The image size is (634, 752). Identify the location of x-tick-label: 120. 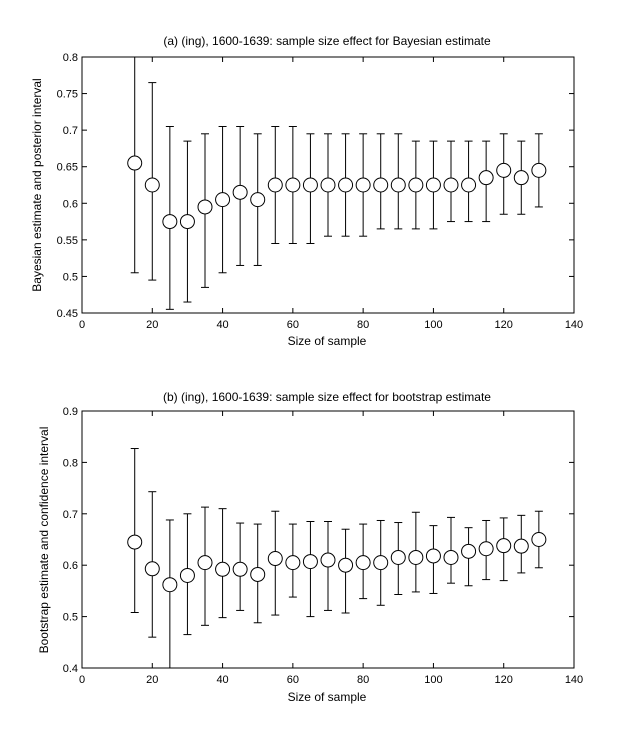
(504, 680).